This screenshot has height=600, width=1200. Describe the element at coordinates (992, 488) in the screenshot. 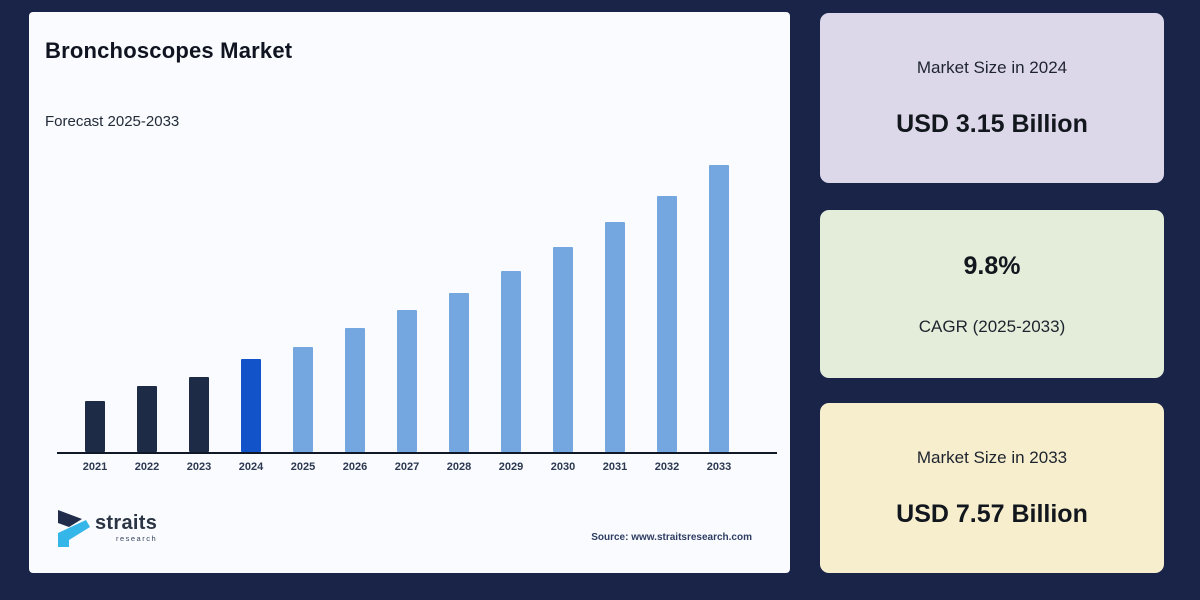

I see `stat-card-market-size-2033: Market Size in 2033 USD 7.57 Billion` at that location.